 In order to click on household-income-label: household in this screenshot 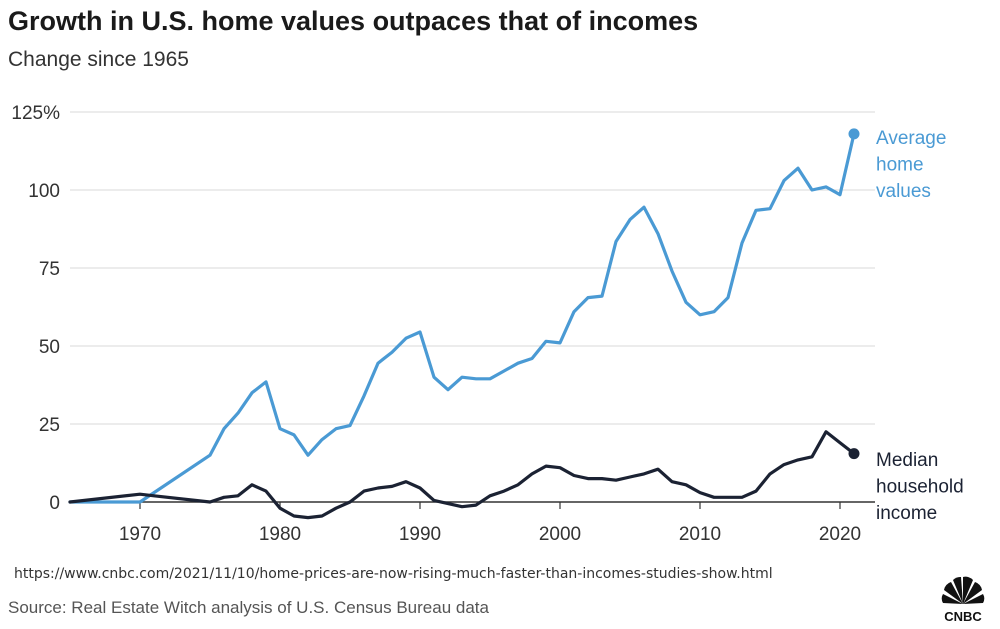, I will do `click(920, 487)`.